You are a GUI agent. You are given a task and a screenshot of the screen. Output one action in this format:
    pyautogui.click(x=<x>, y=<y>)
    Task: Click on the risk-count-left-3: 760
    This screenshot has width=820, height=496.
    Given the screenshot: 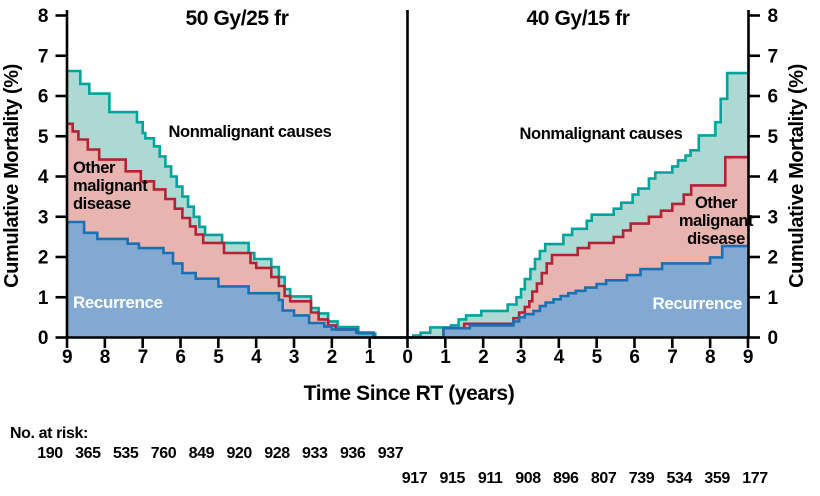 What is the action you would take?
    pyautogui.click(x=164, y=453)
    